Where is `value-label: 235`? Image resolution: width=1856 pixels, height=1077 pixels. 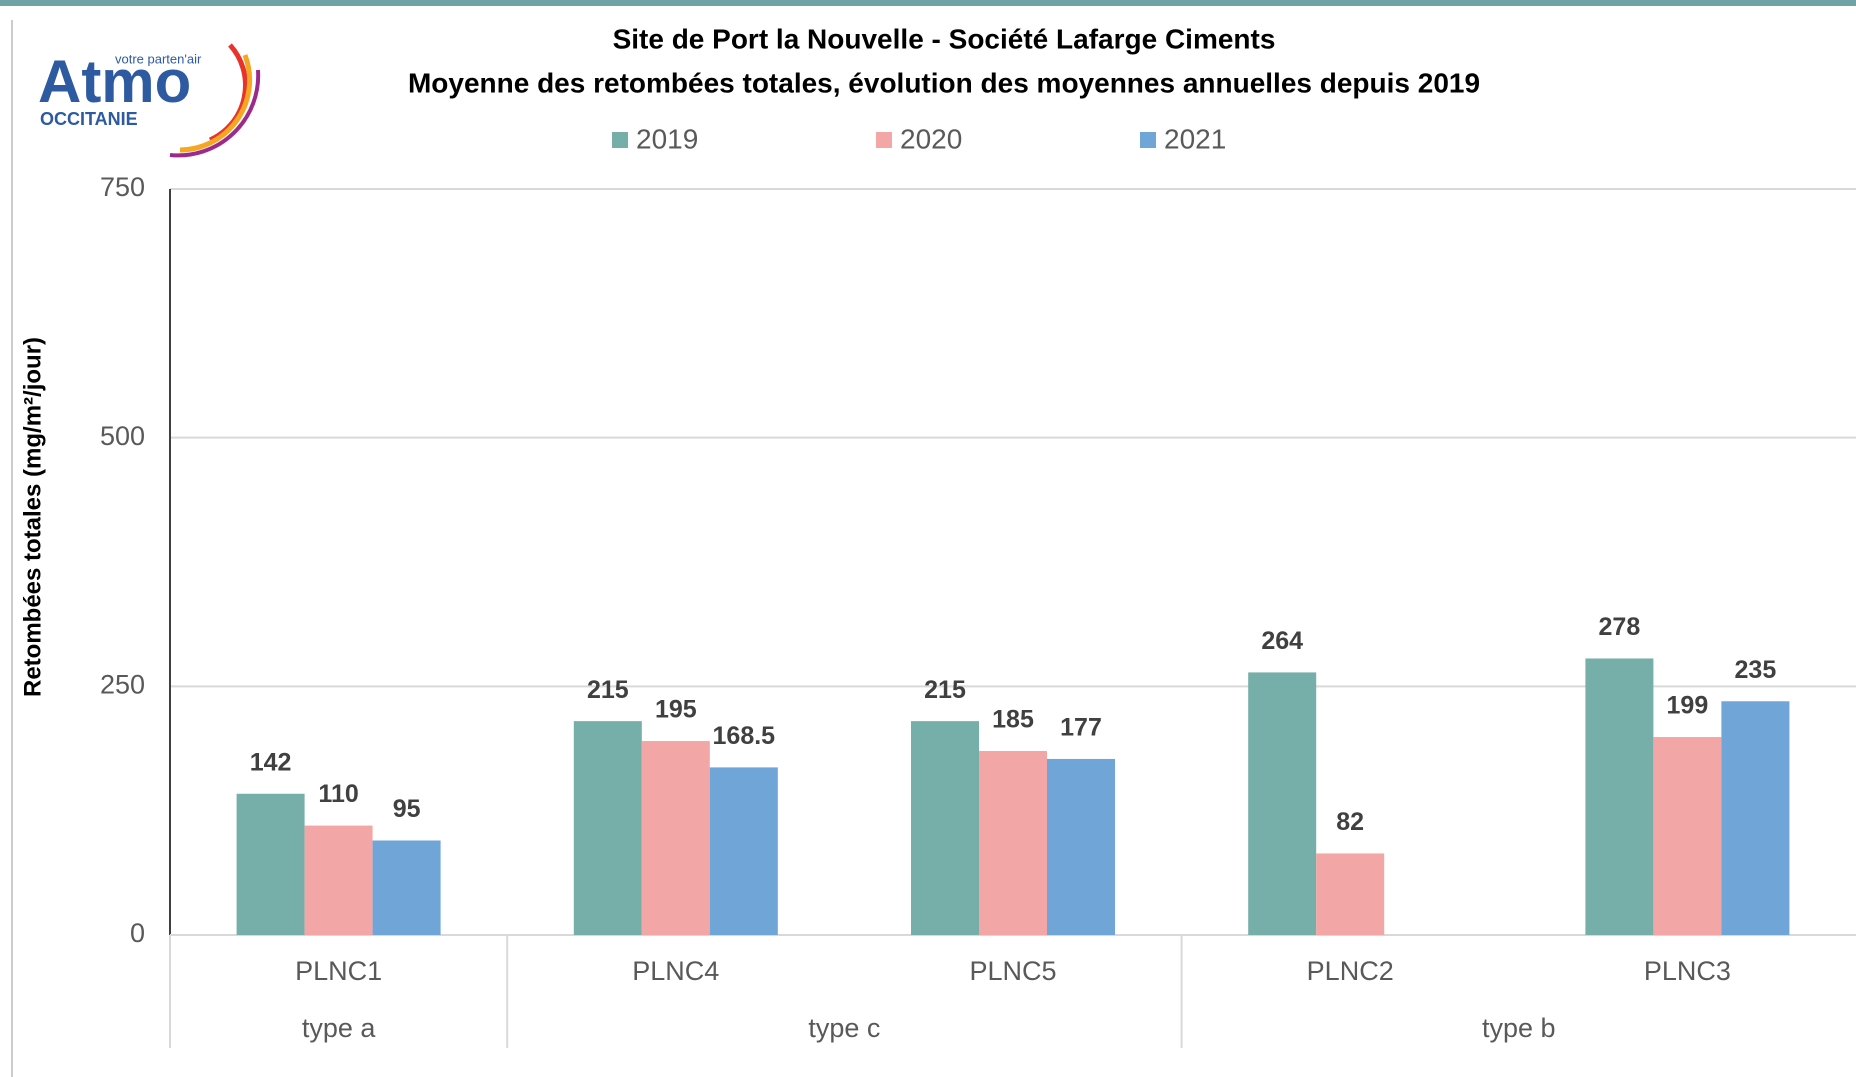
value-label: 235 is located at coordinates (1756, 670).